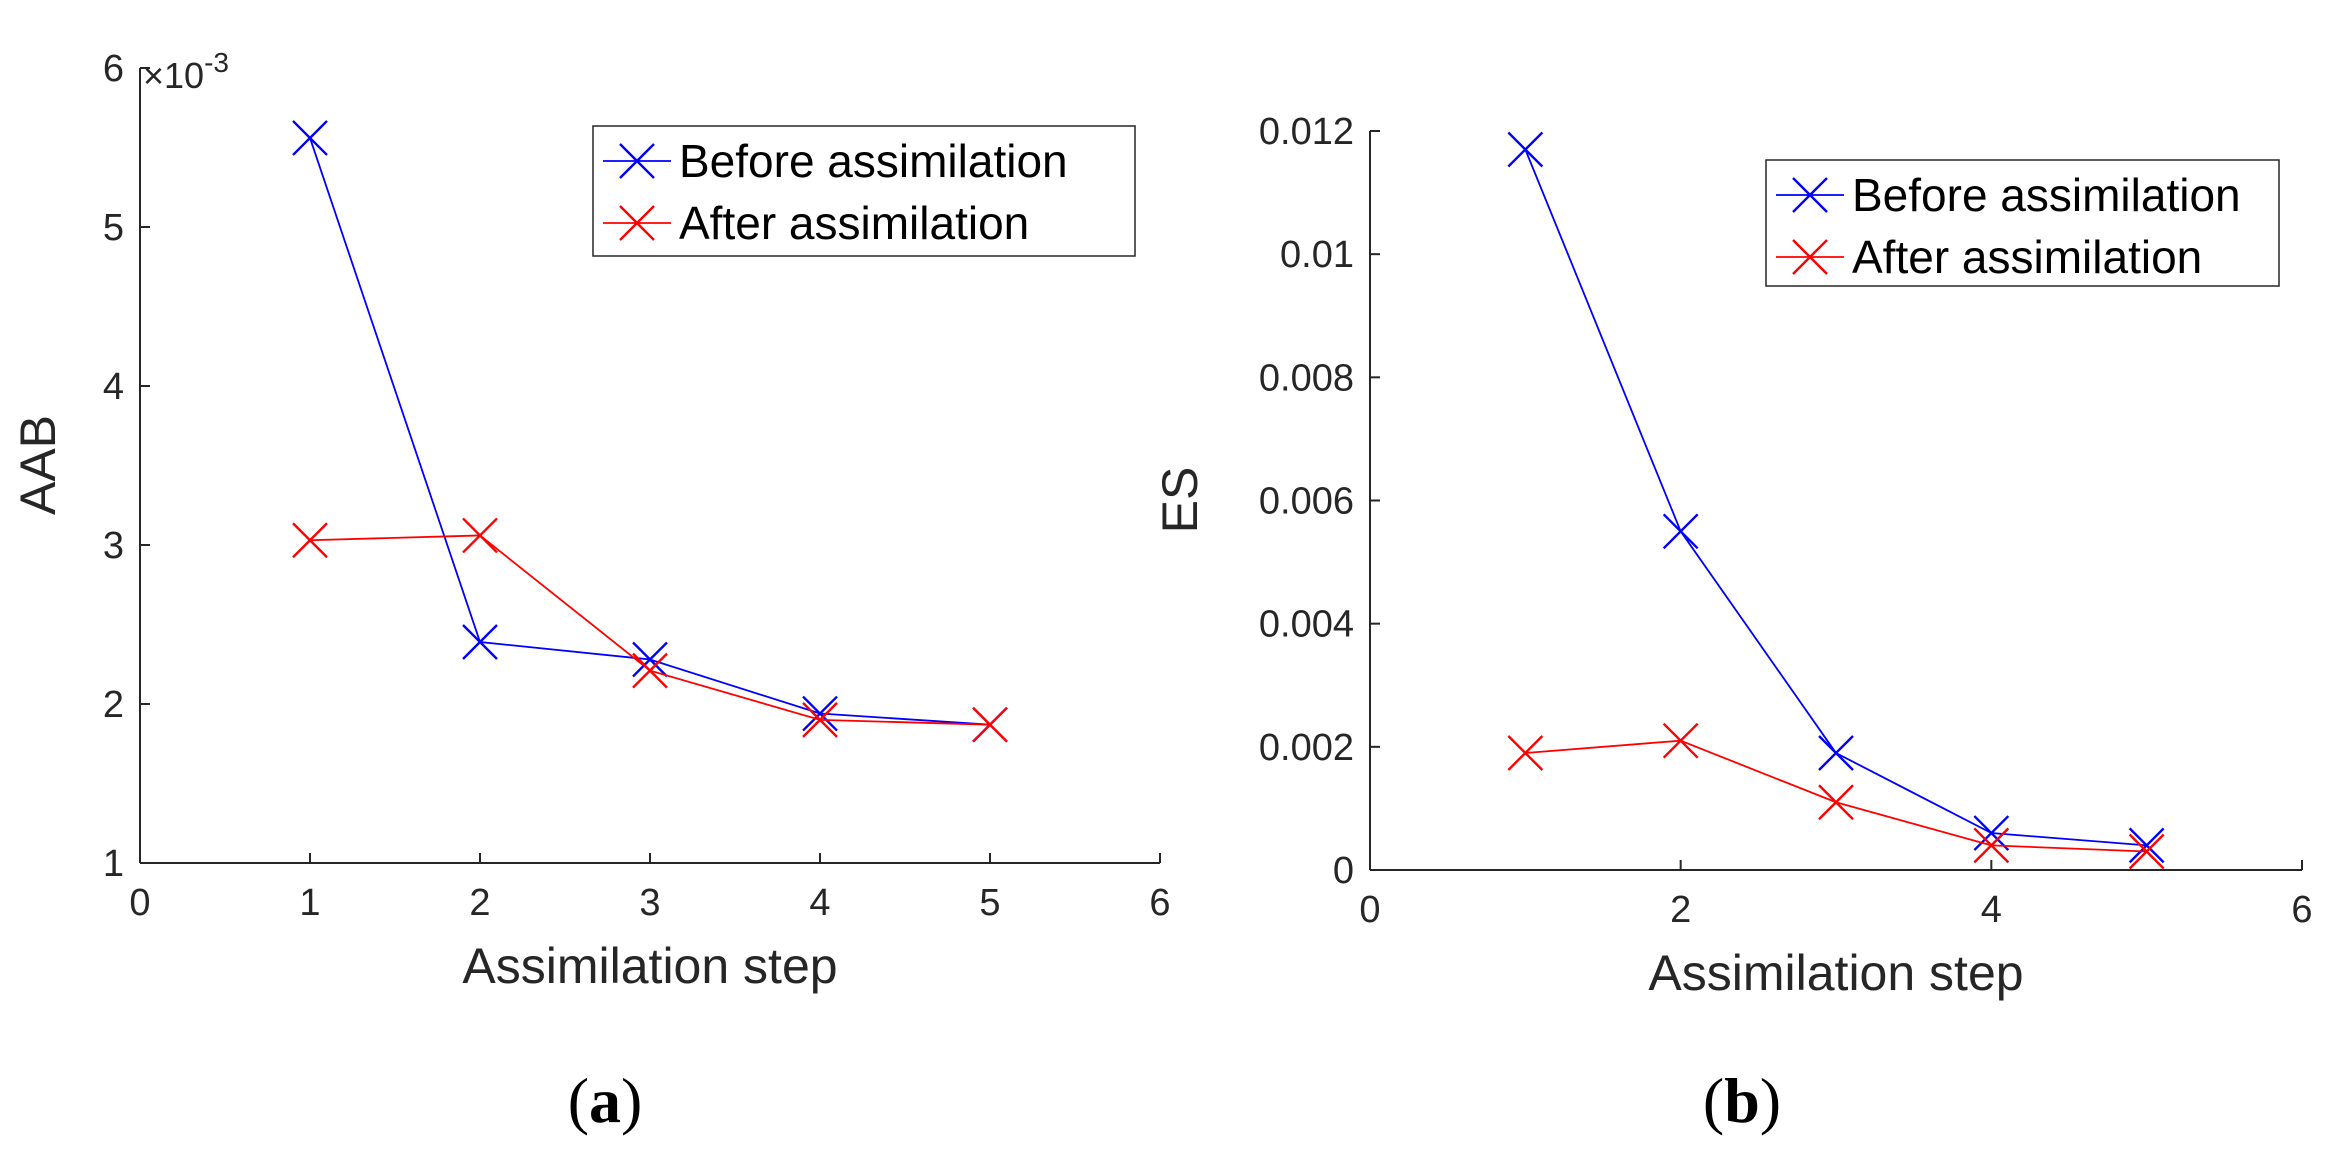 The image size is (2340, 1164). Describe the element at coordinates (1317, 255) in the screenshot. I see `y-tick-label: 0.01` at that location.